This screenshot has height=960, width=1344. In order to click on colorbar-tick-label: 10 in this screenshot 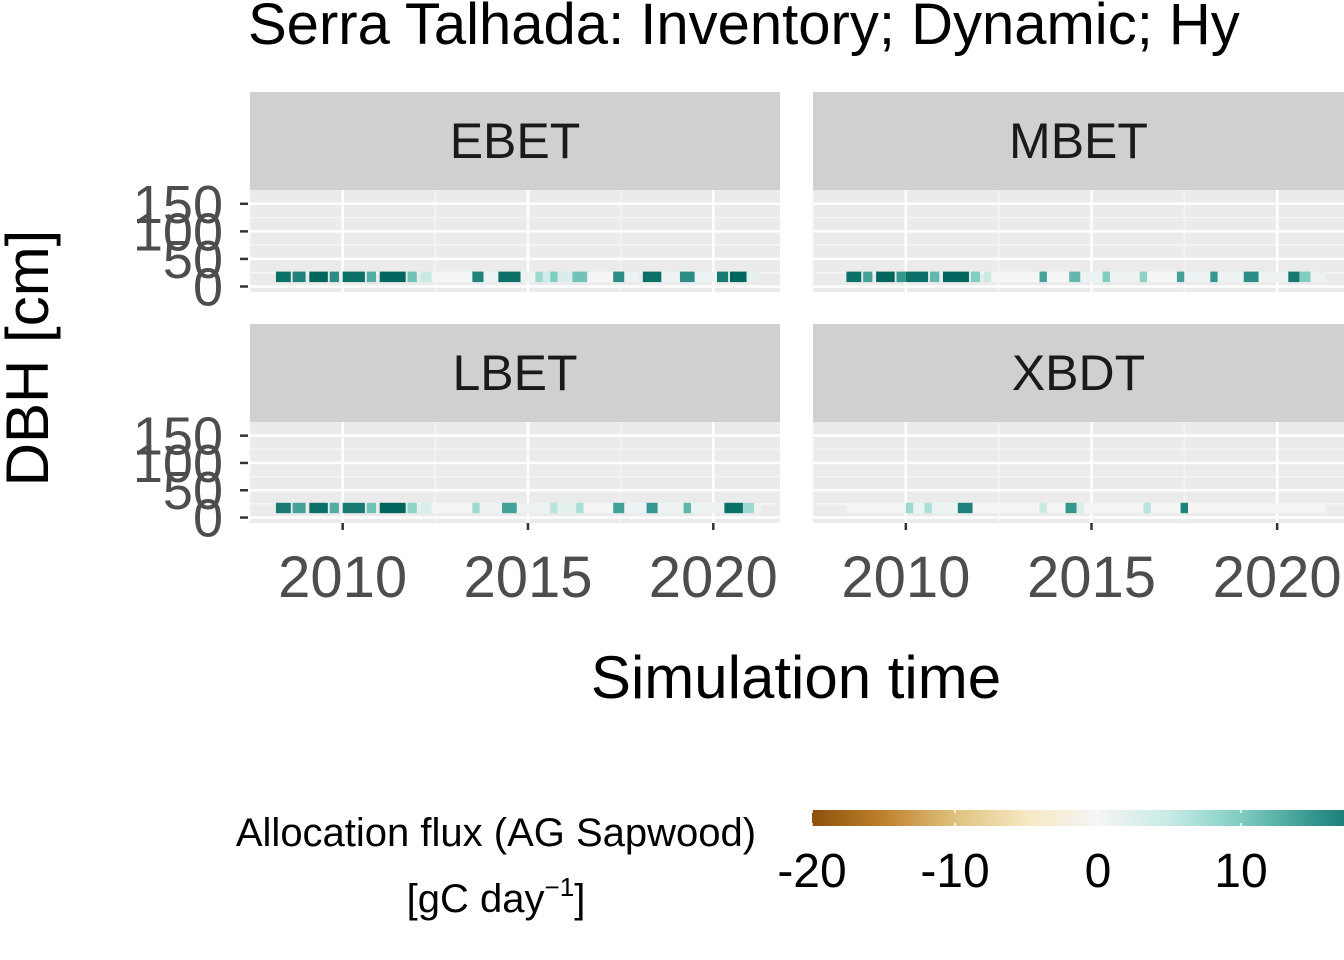, I will do `click(1240, 871)`.